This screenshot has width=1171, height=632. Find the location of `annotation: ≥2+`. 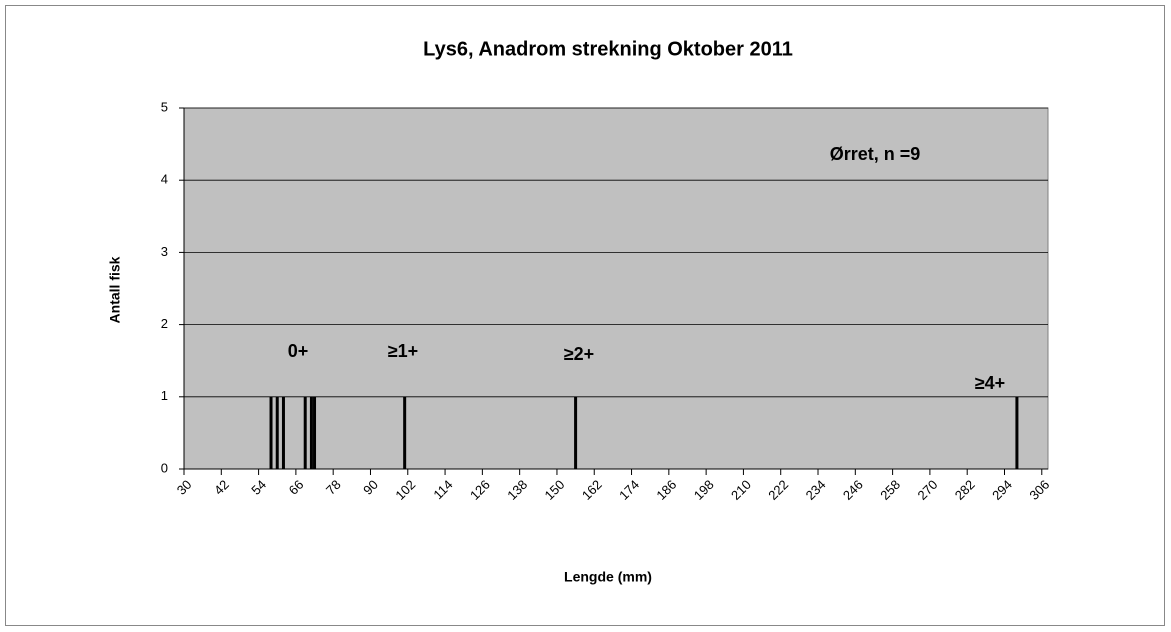

annotation: ≥2+ is located at coordinates (579, 354).